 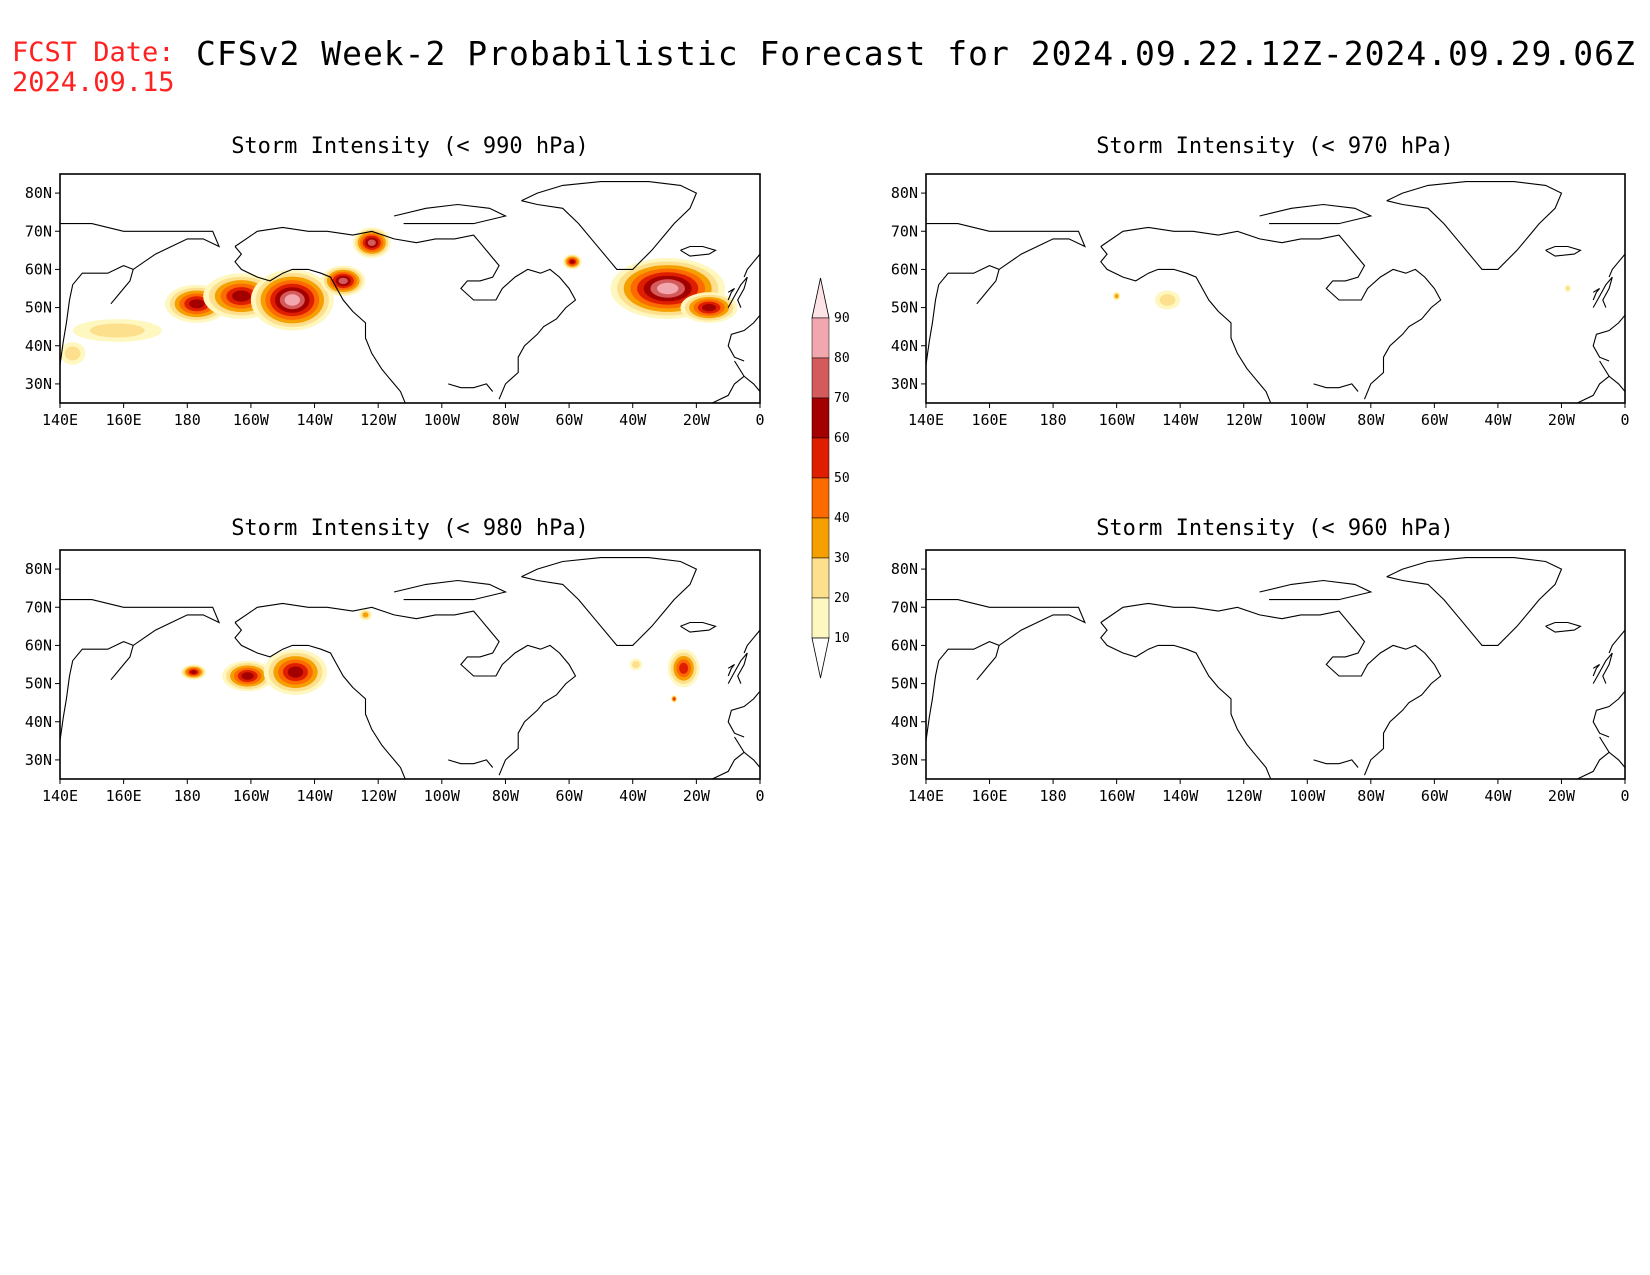 What do you see at coordinates (1275, 528) in the screenshot?
I see `panel-title-960: Storm Intensity (< 960 hPa)` at bounding box center [1275, 528].